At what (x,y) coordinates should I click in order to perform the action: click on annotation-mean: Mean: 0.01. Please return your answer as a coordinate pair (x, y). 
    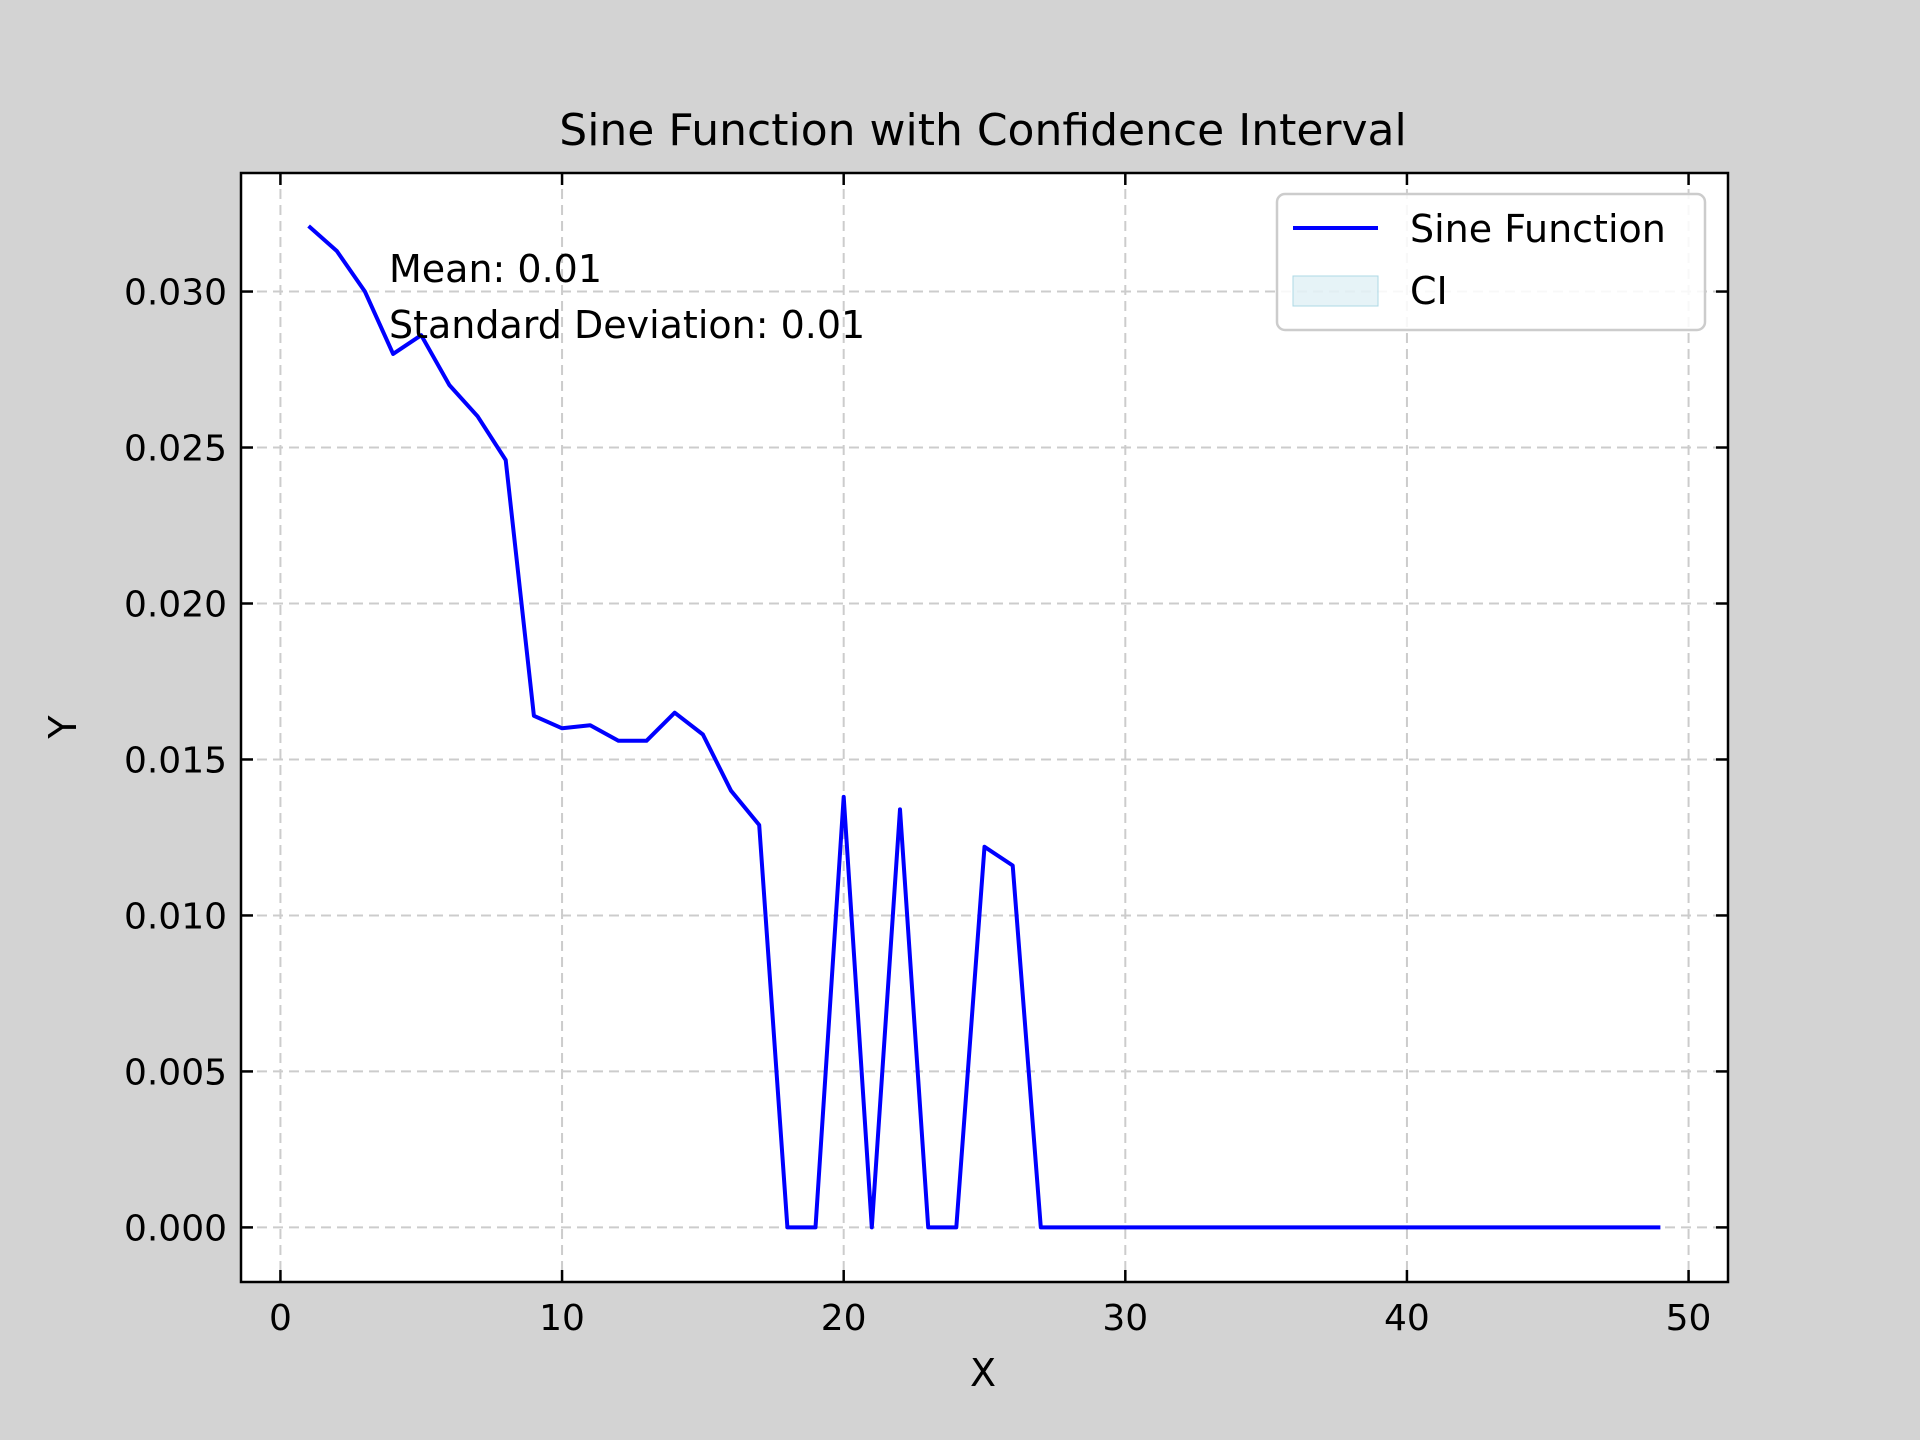
    Looking at the image, I should click on (495, 269).